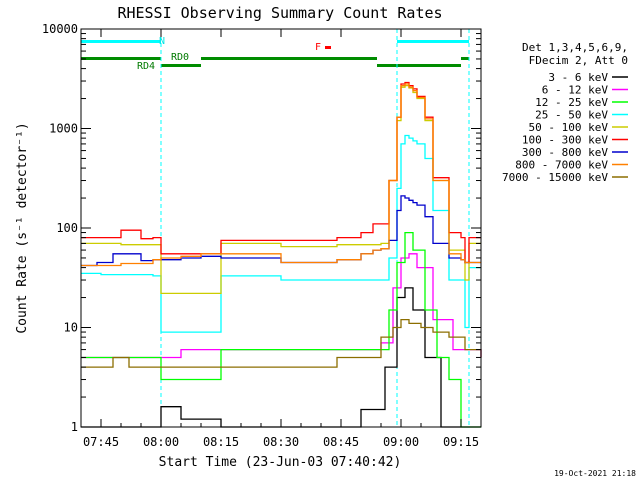 The width and height of the screenshot is (640, 480). I want to click on legend-label-4: 50 - 100 keV, so click(569, 127).